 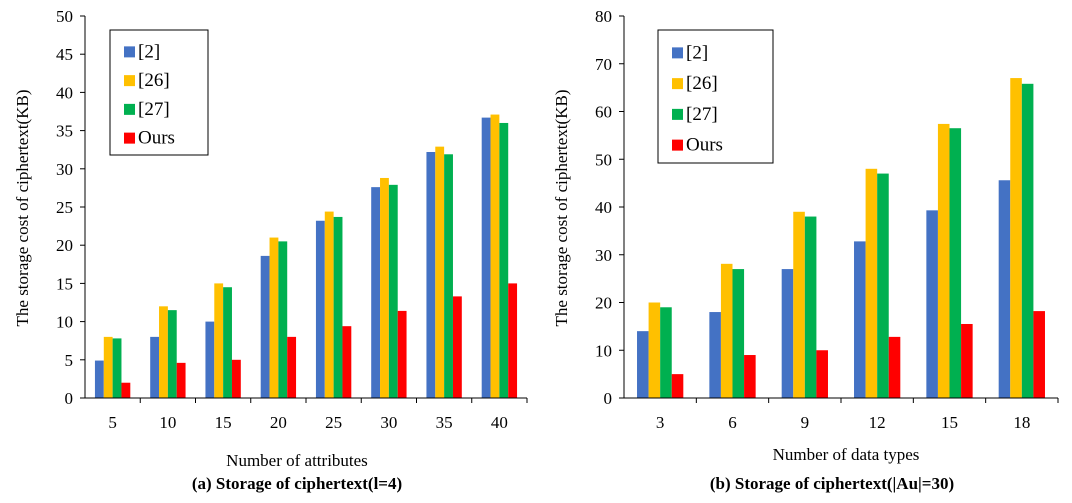 What do you see at coordinates (64, 54) in the screenshot?
I see `chart-a-y-tick-label: 45` at bounding box center [64, 54].